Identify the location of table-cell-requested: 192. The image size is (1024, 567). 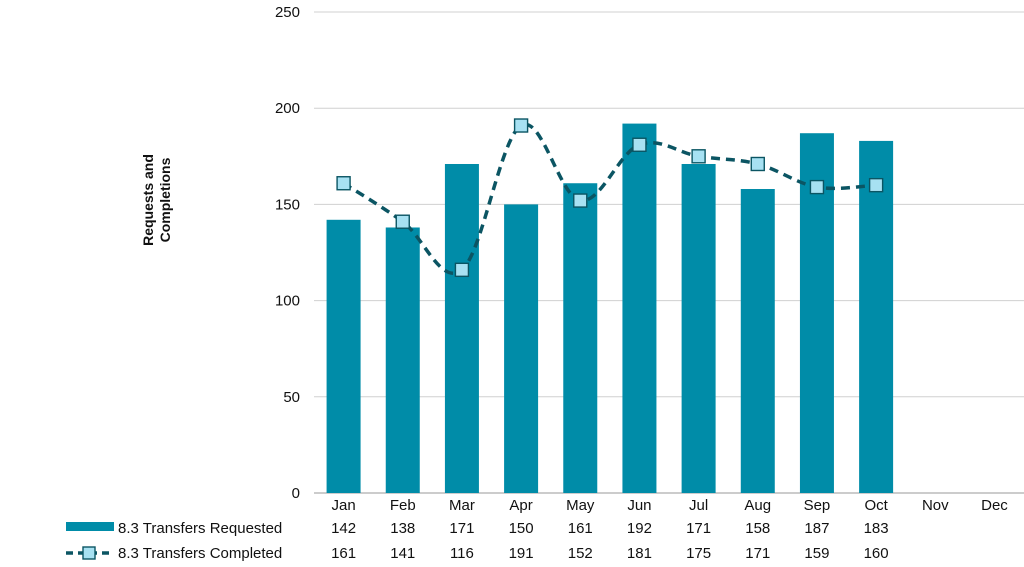
(639, 528).